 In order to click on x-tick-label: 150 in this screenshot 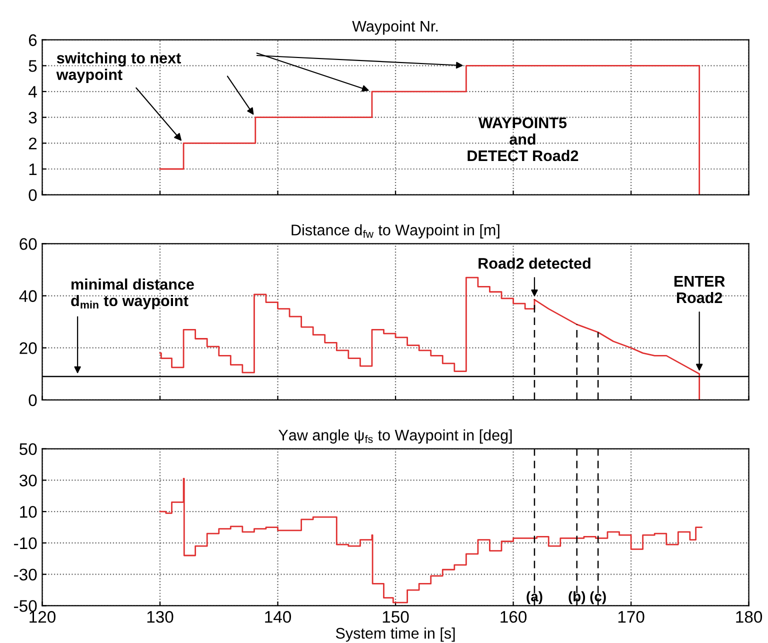, I will do `click(395, 617)`.